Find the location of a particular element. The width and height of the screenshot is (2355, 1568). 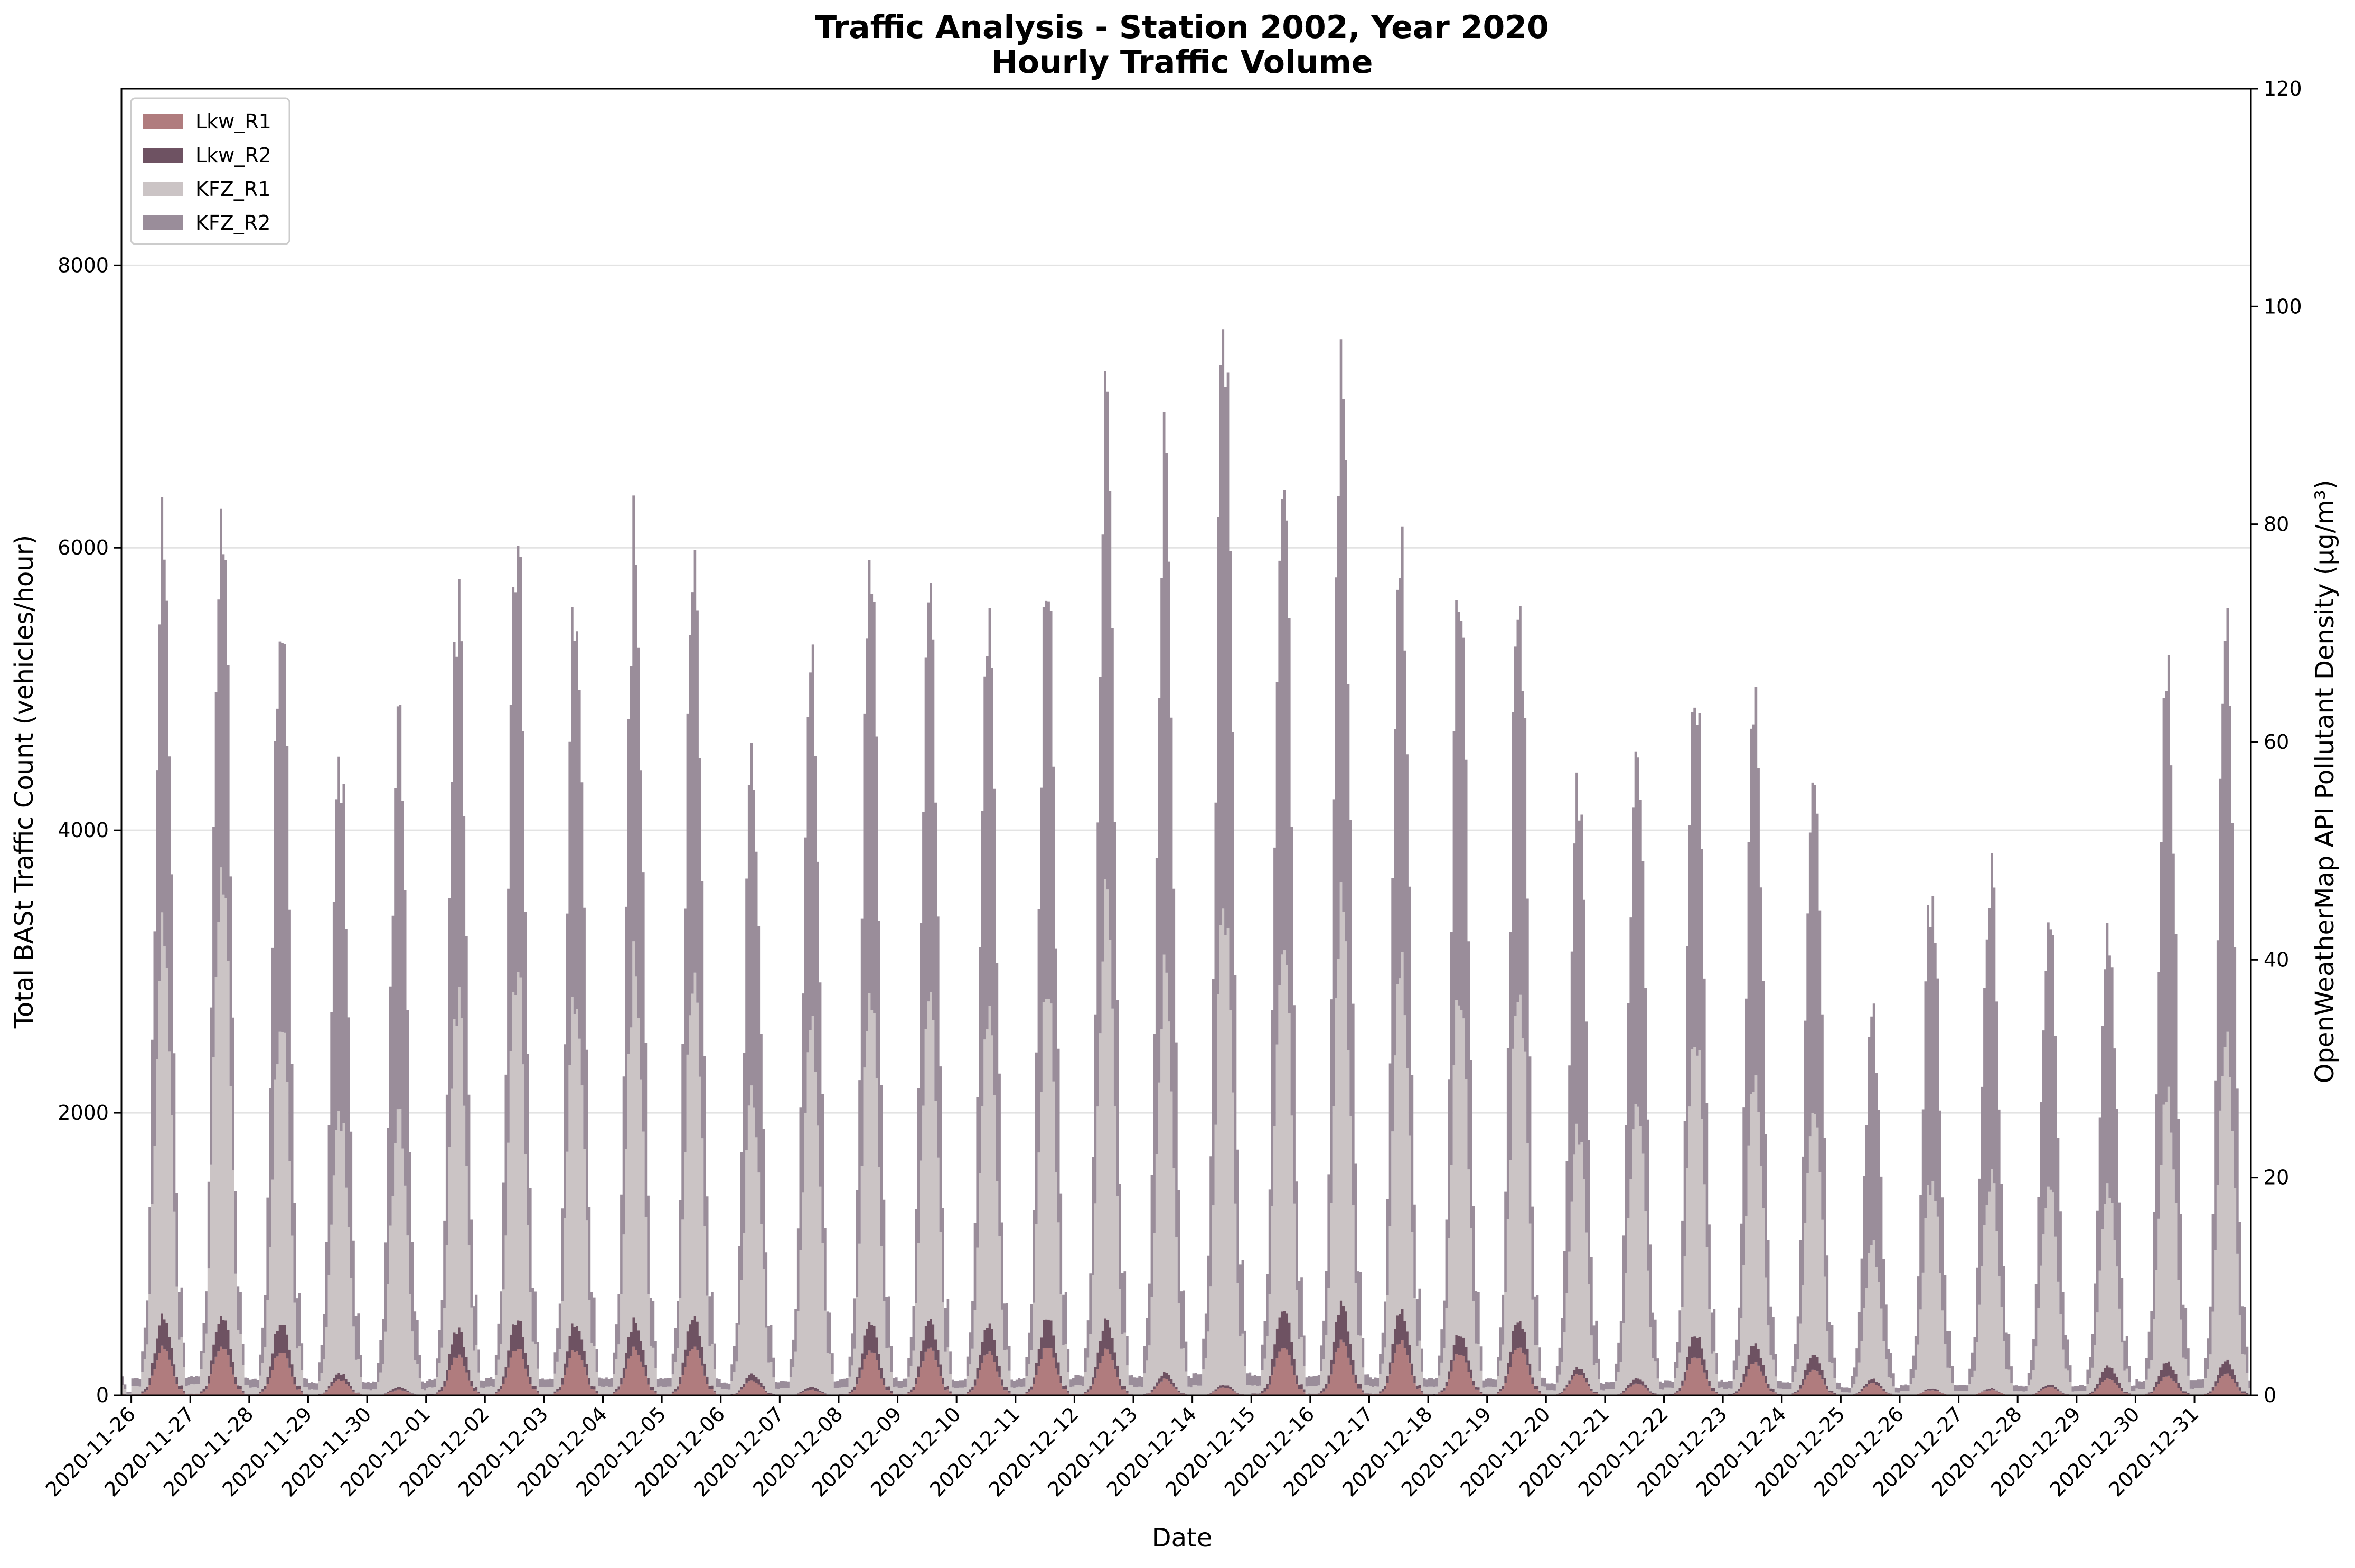

legend-label: KFZ_R1 is located at coordinates (232, 189).